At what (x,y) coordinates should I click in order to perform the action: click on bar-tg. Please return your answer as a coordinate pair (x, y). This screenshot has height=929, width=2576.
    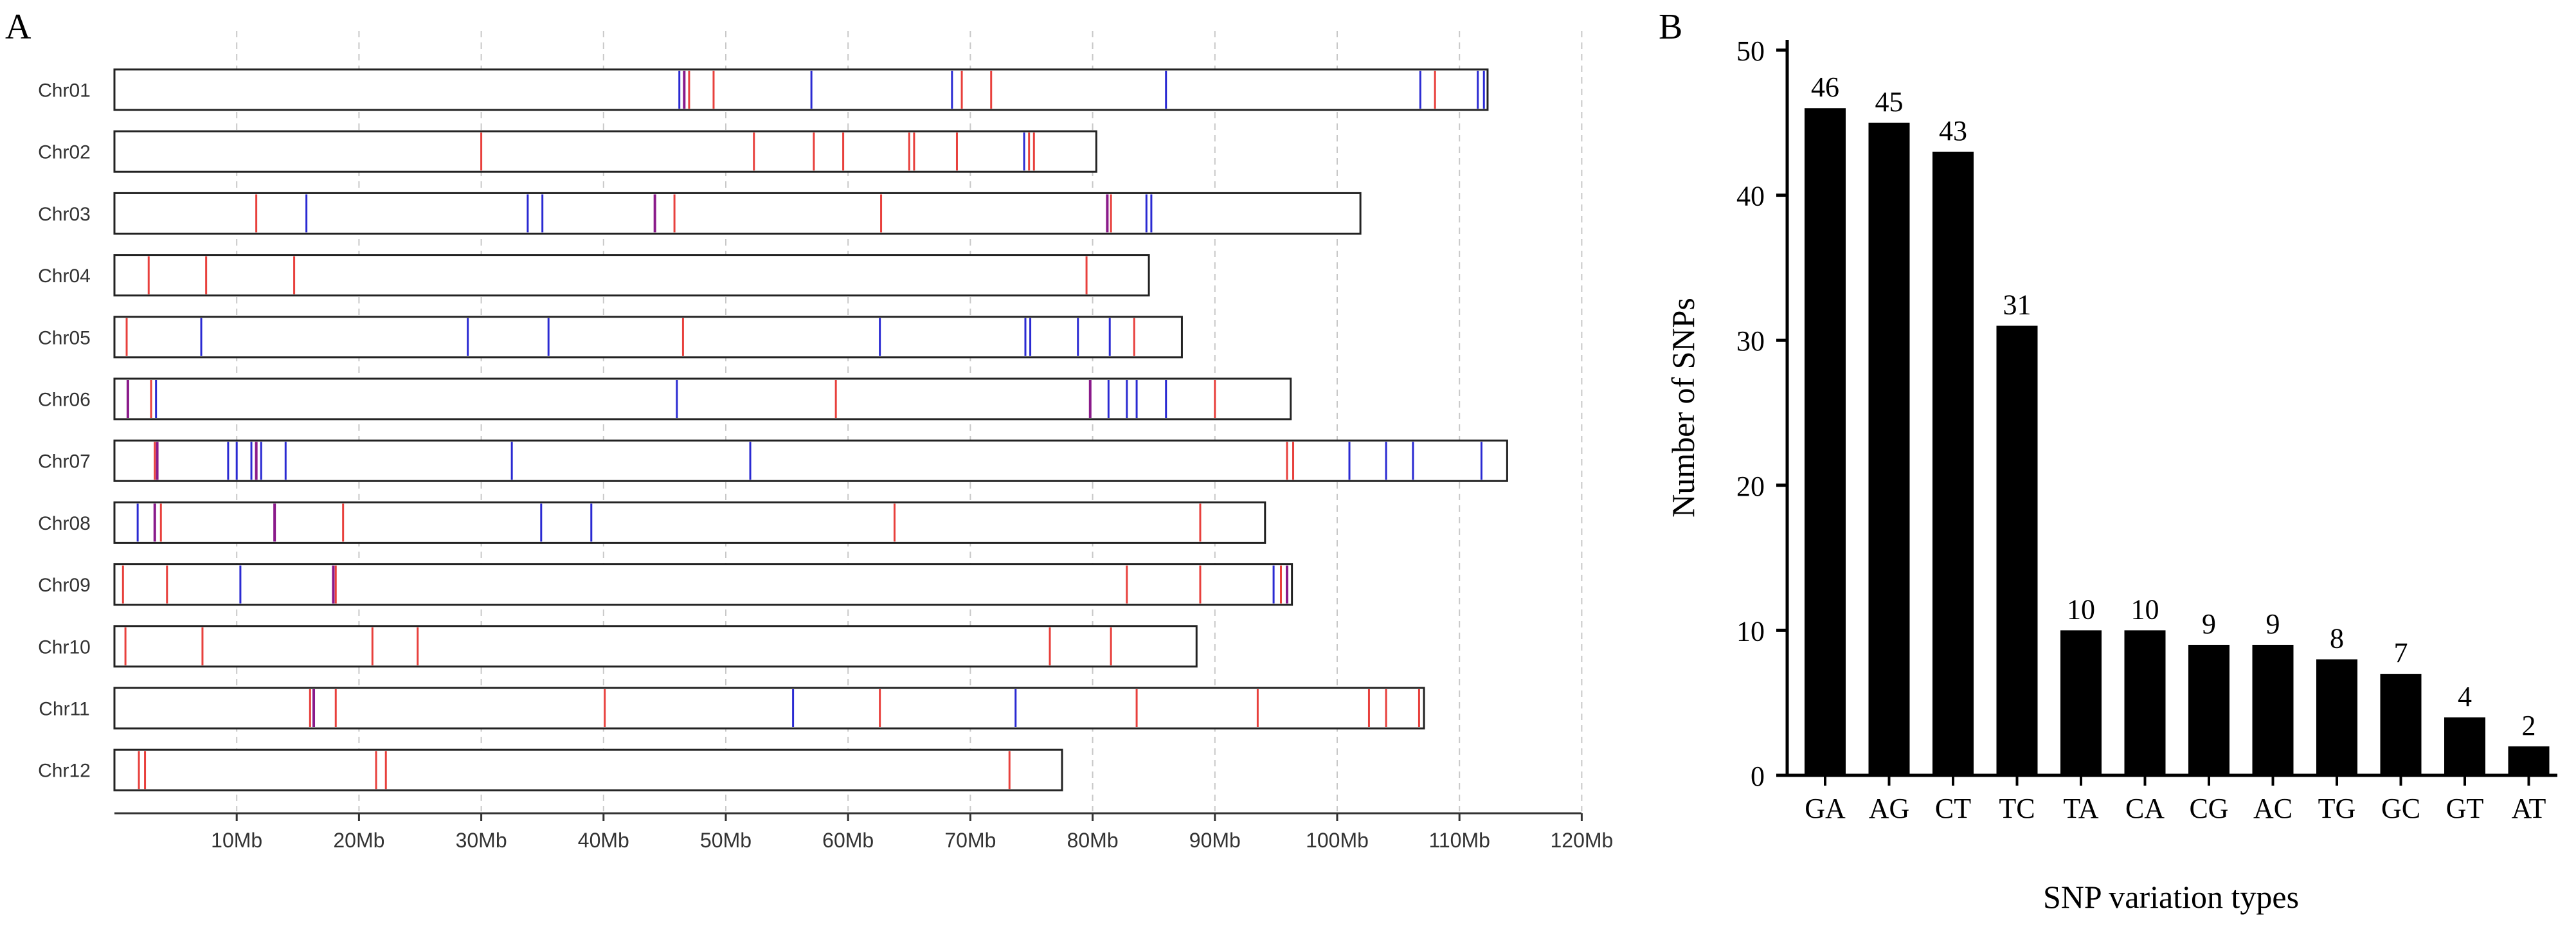
    Looking at the image, I should click on (2336, 717).